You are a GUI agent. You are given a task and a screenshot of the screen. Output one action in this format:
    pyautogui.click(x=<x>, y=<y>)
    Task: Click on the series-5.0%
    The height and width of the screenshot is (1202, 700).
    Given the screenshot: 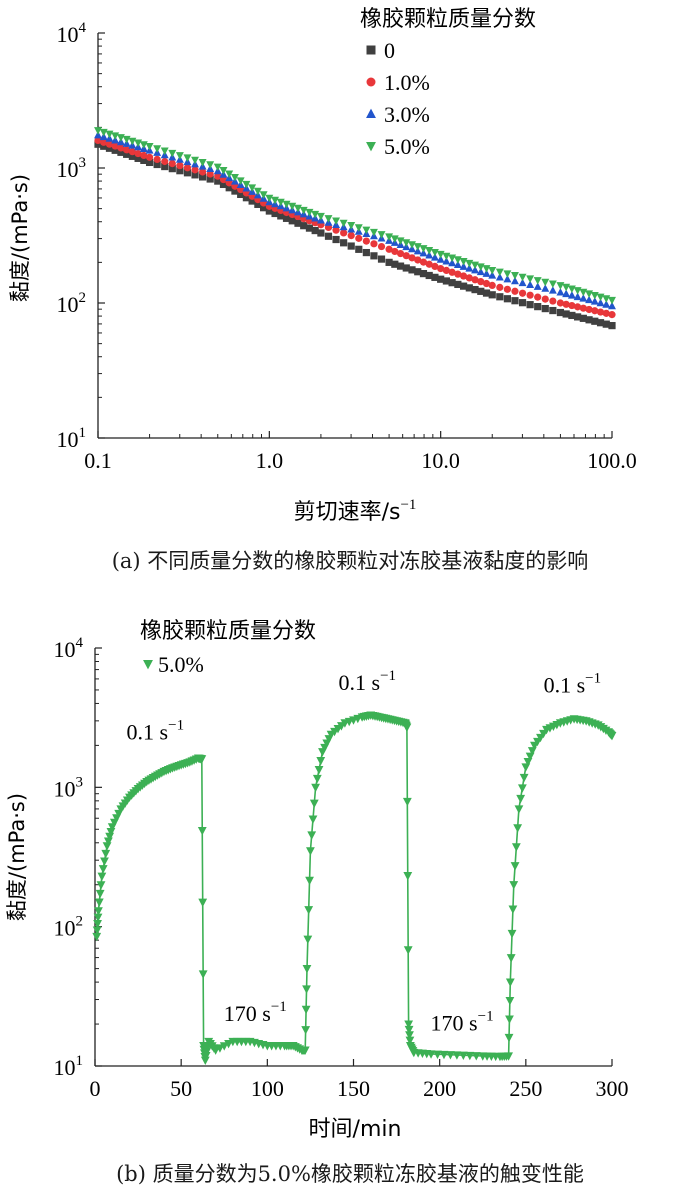 What is the action you would take?
    pyautogui.click(x=355, y=216)
    